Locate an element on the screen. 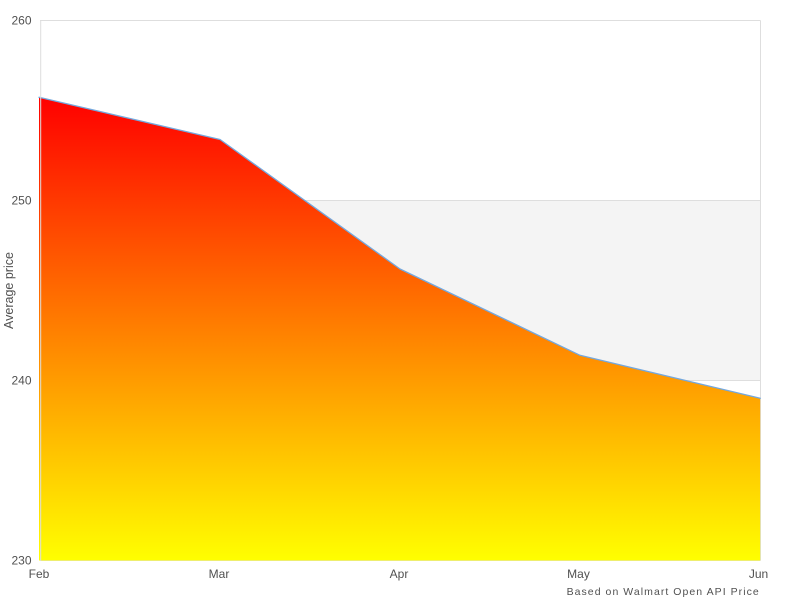 The image size is (800, 600). svg-text: Jun is located at coordinates (758, 574).